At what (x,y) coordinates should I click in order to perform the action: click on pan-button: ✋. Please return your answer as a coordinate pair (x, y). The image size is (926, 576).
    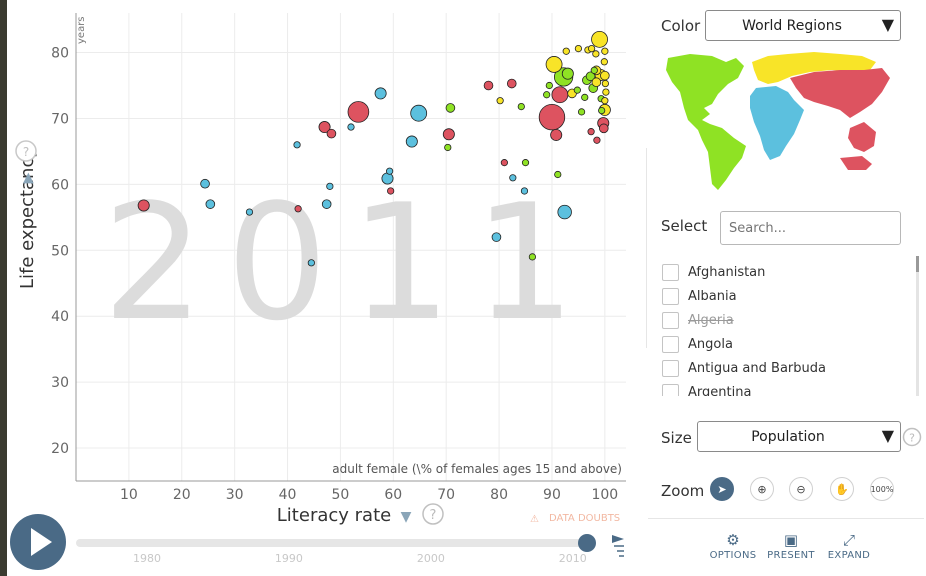
    Looking at the image, I should click on (842, 489).